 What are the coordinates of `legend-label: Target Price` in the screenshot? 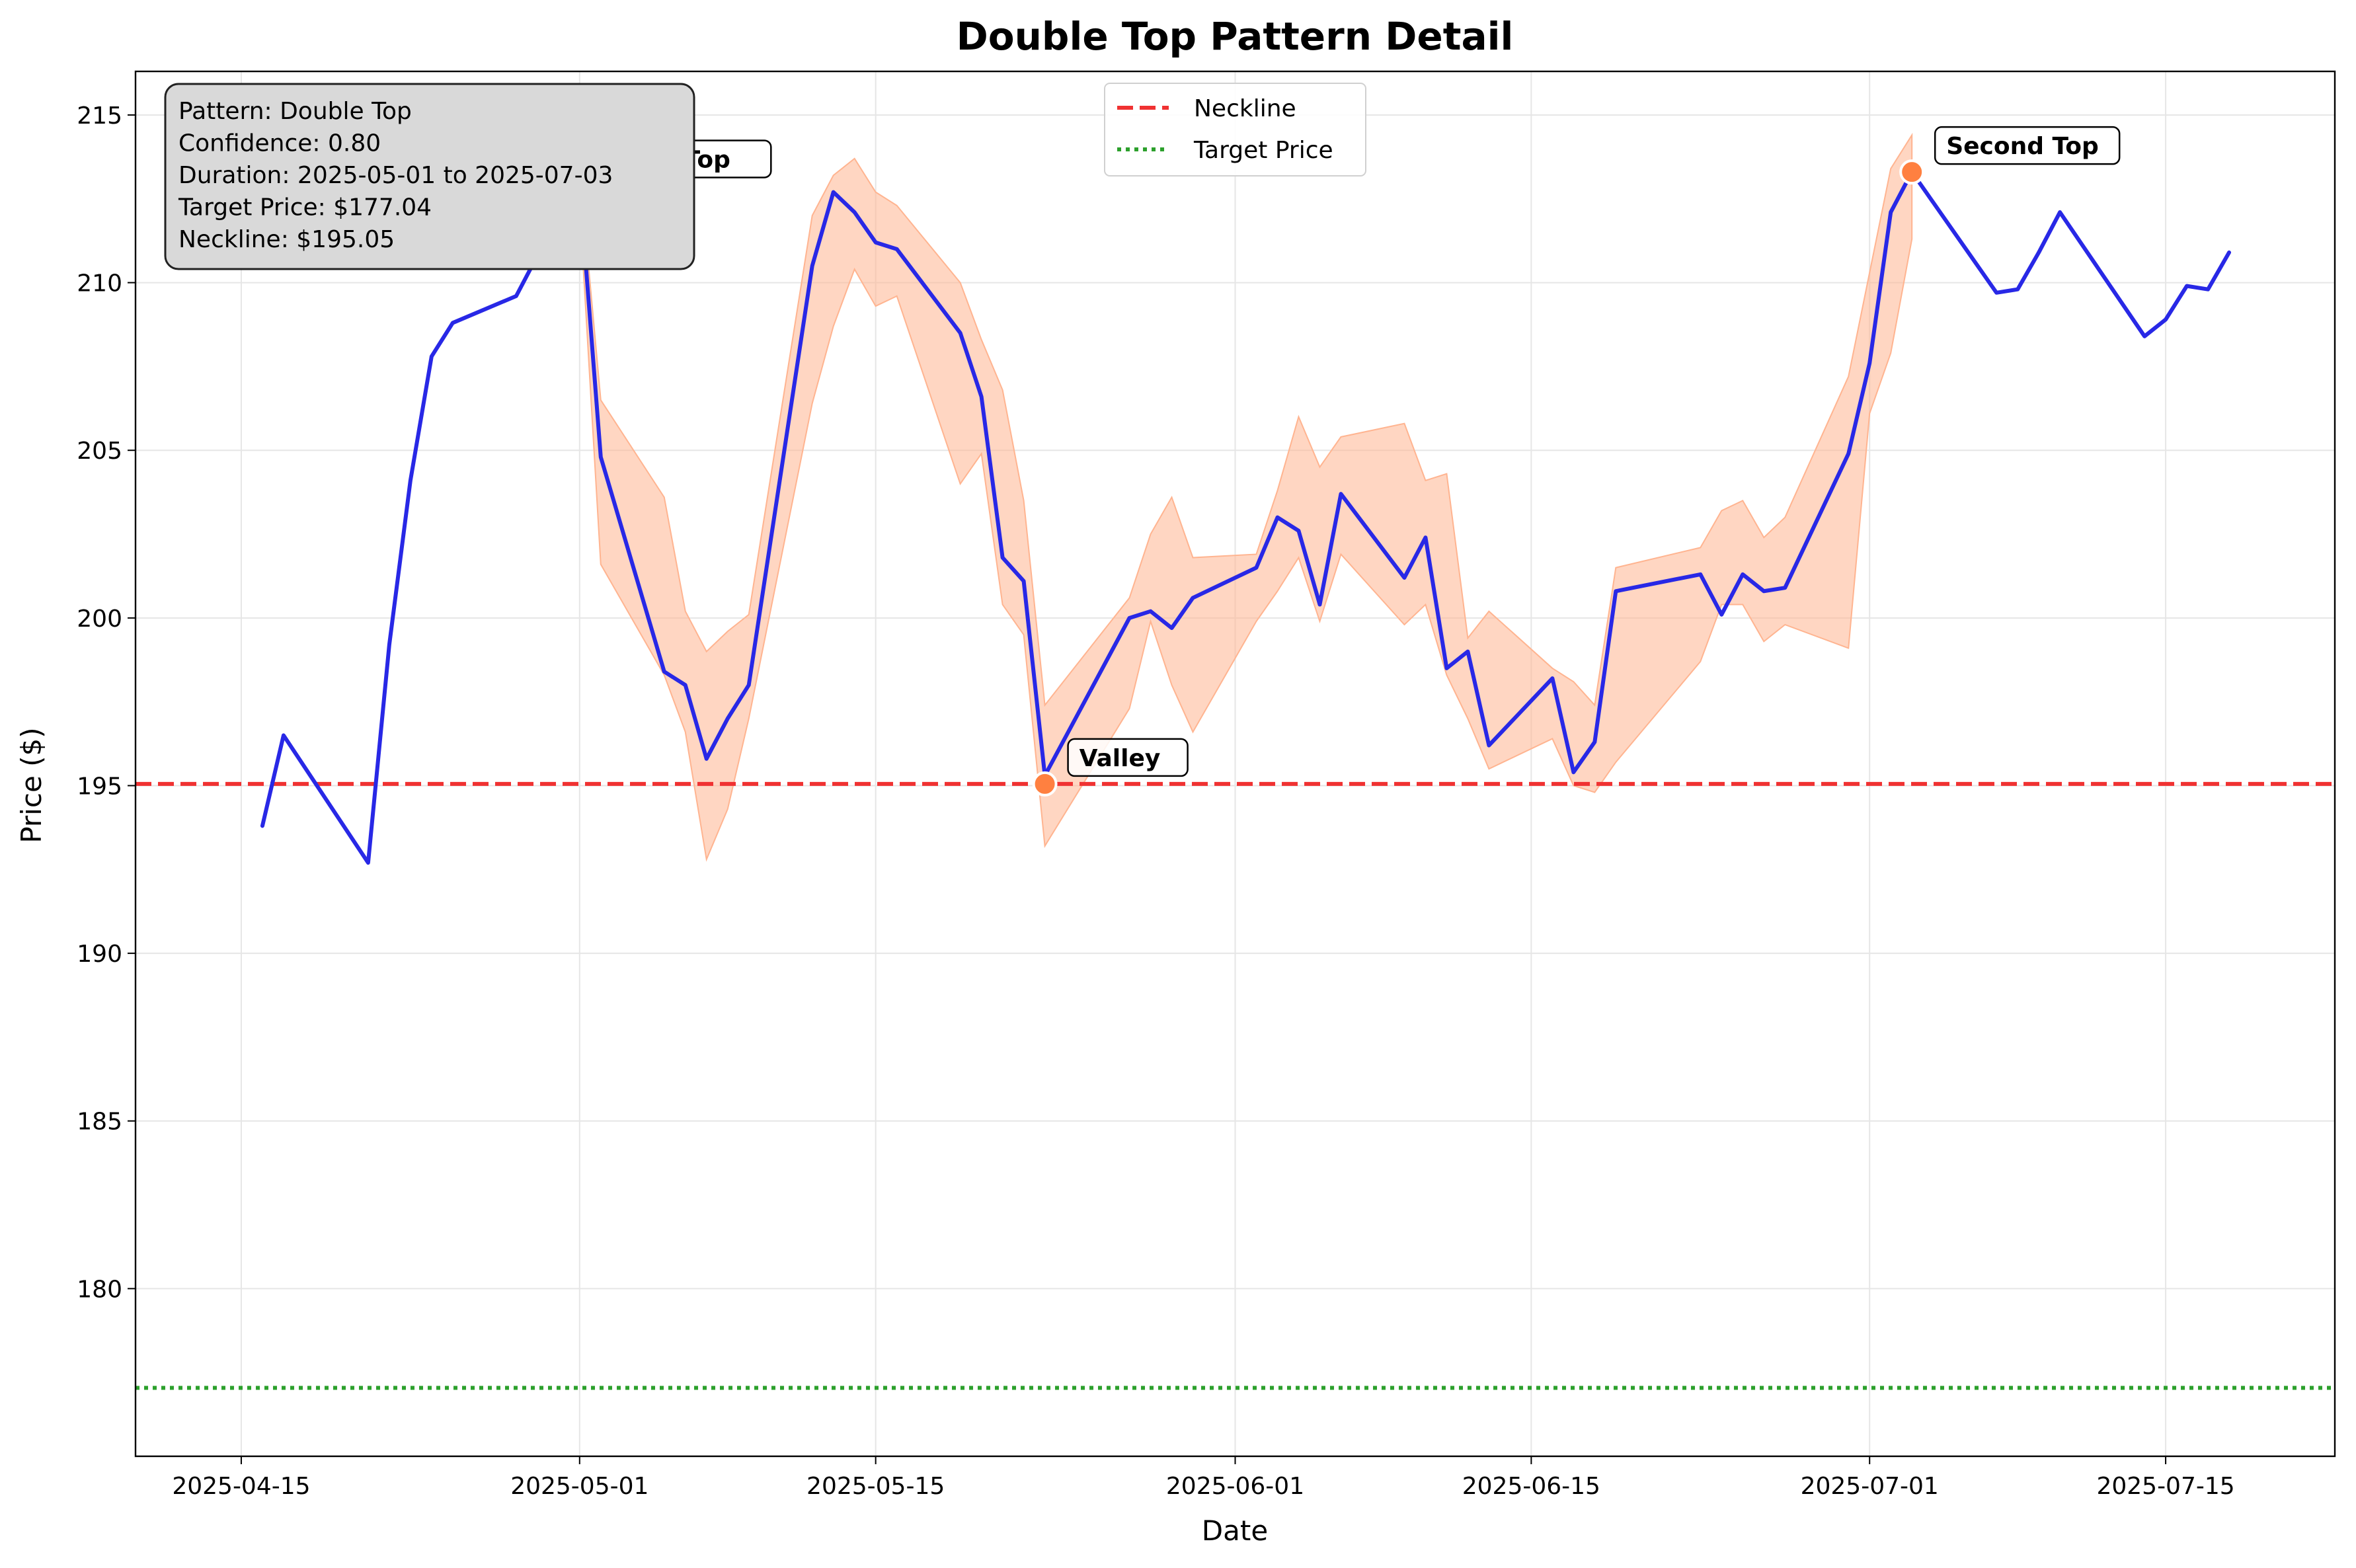 It's located at (1263, 150).